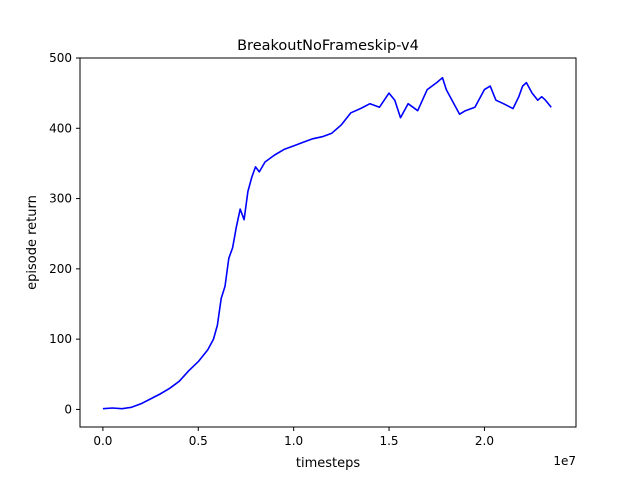 The width and height of the screenshot is (640, 480). What do you see at coordinates (198, 441) in the screenshot?
I see `x-tick-label: 0.5` at bounding box center [198, 441].